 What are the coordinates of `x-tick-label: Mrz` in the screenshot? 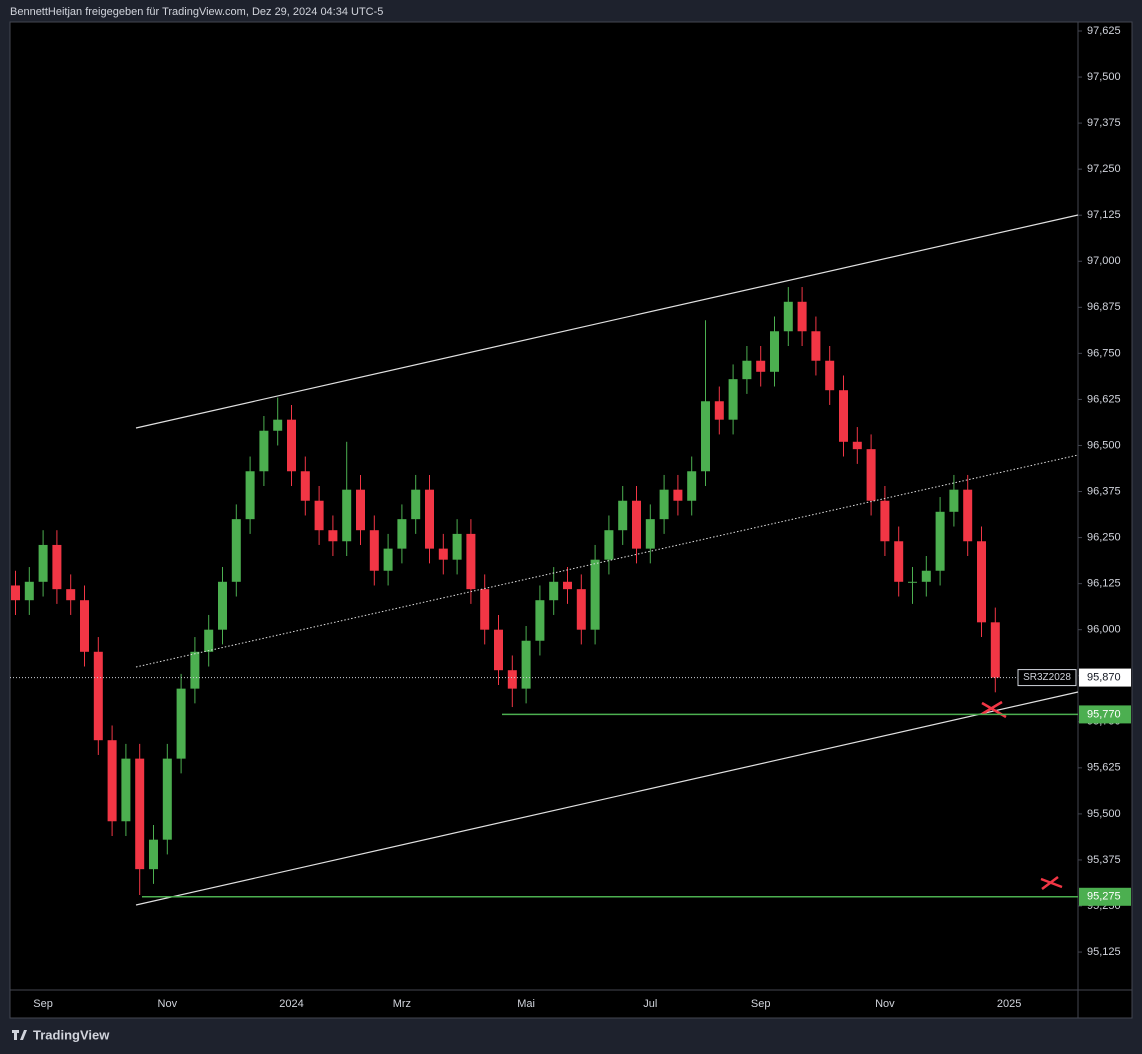 It's located at (402, 1004).